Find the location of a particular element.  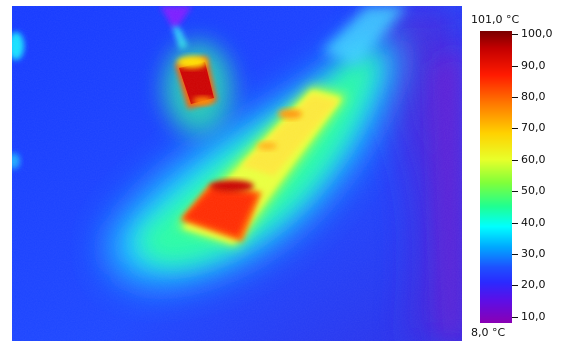

colorbar-tick-label: 100,0 is located at coordinates (537, 33).